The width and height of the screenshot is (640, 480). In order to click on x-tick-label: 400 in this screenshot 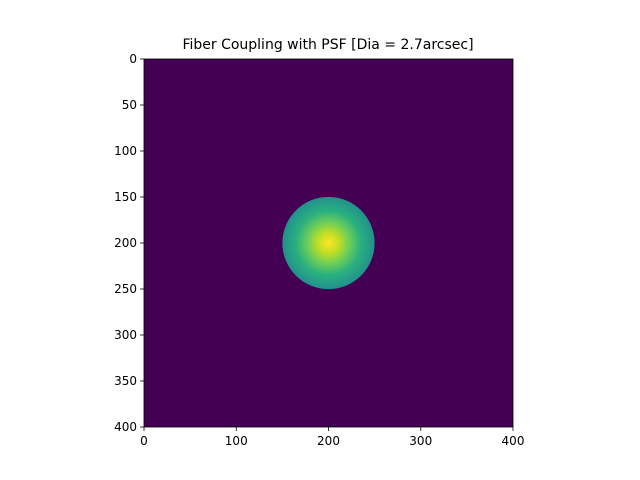, I will do `click(513, 441)`.